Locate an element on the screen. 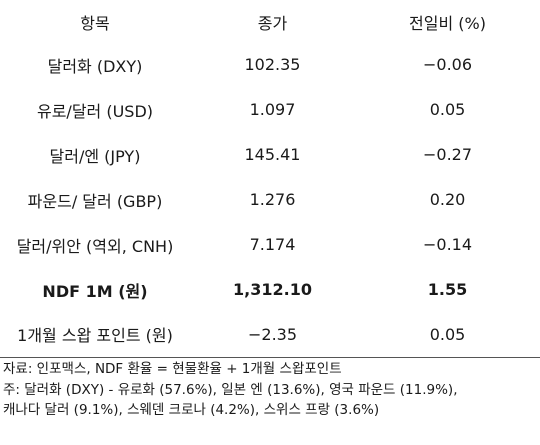  table-row: 유로/달러 (USD) 1.097 0.05 is located at coordinates (270, 109).